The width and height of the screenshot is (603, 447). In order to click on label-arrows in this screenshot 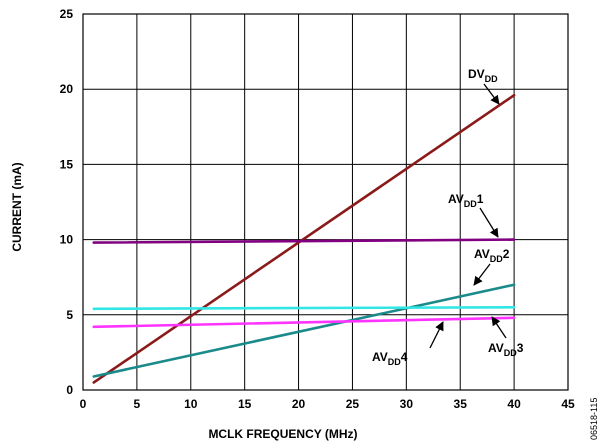, I will do `click(468, 216)`.